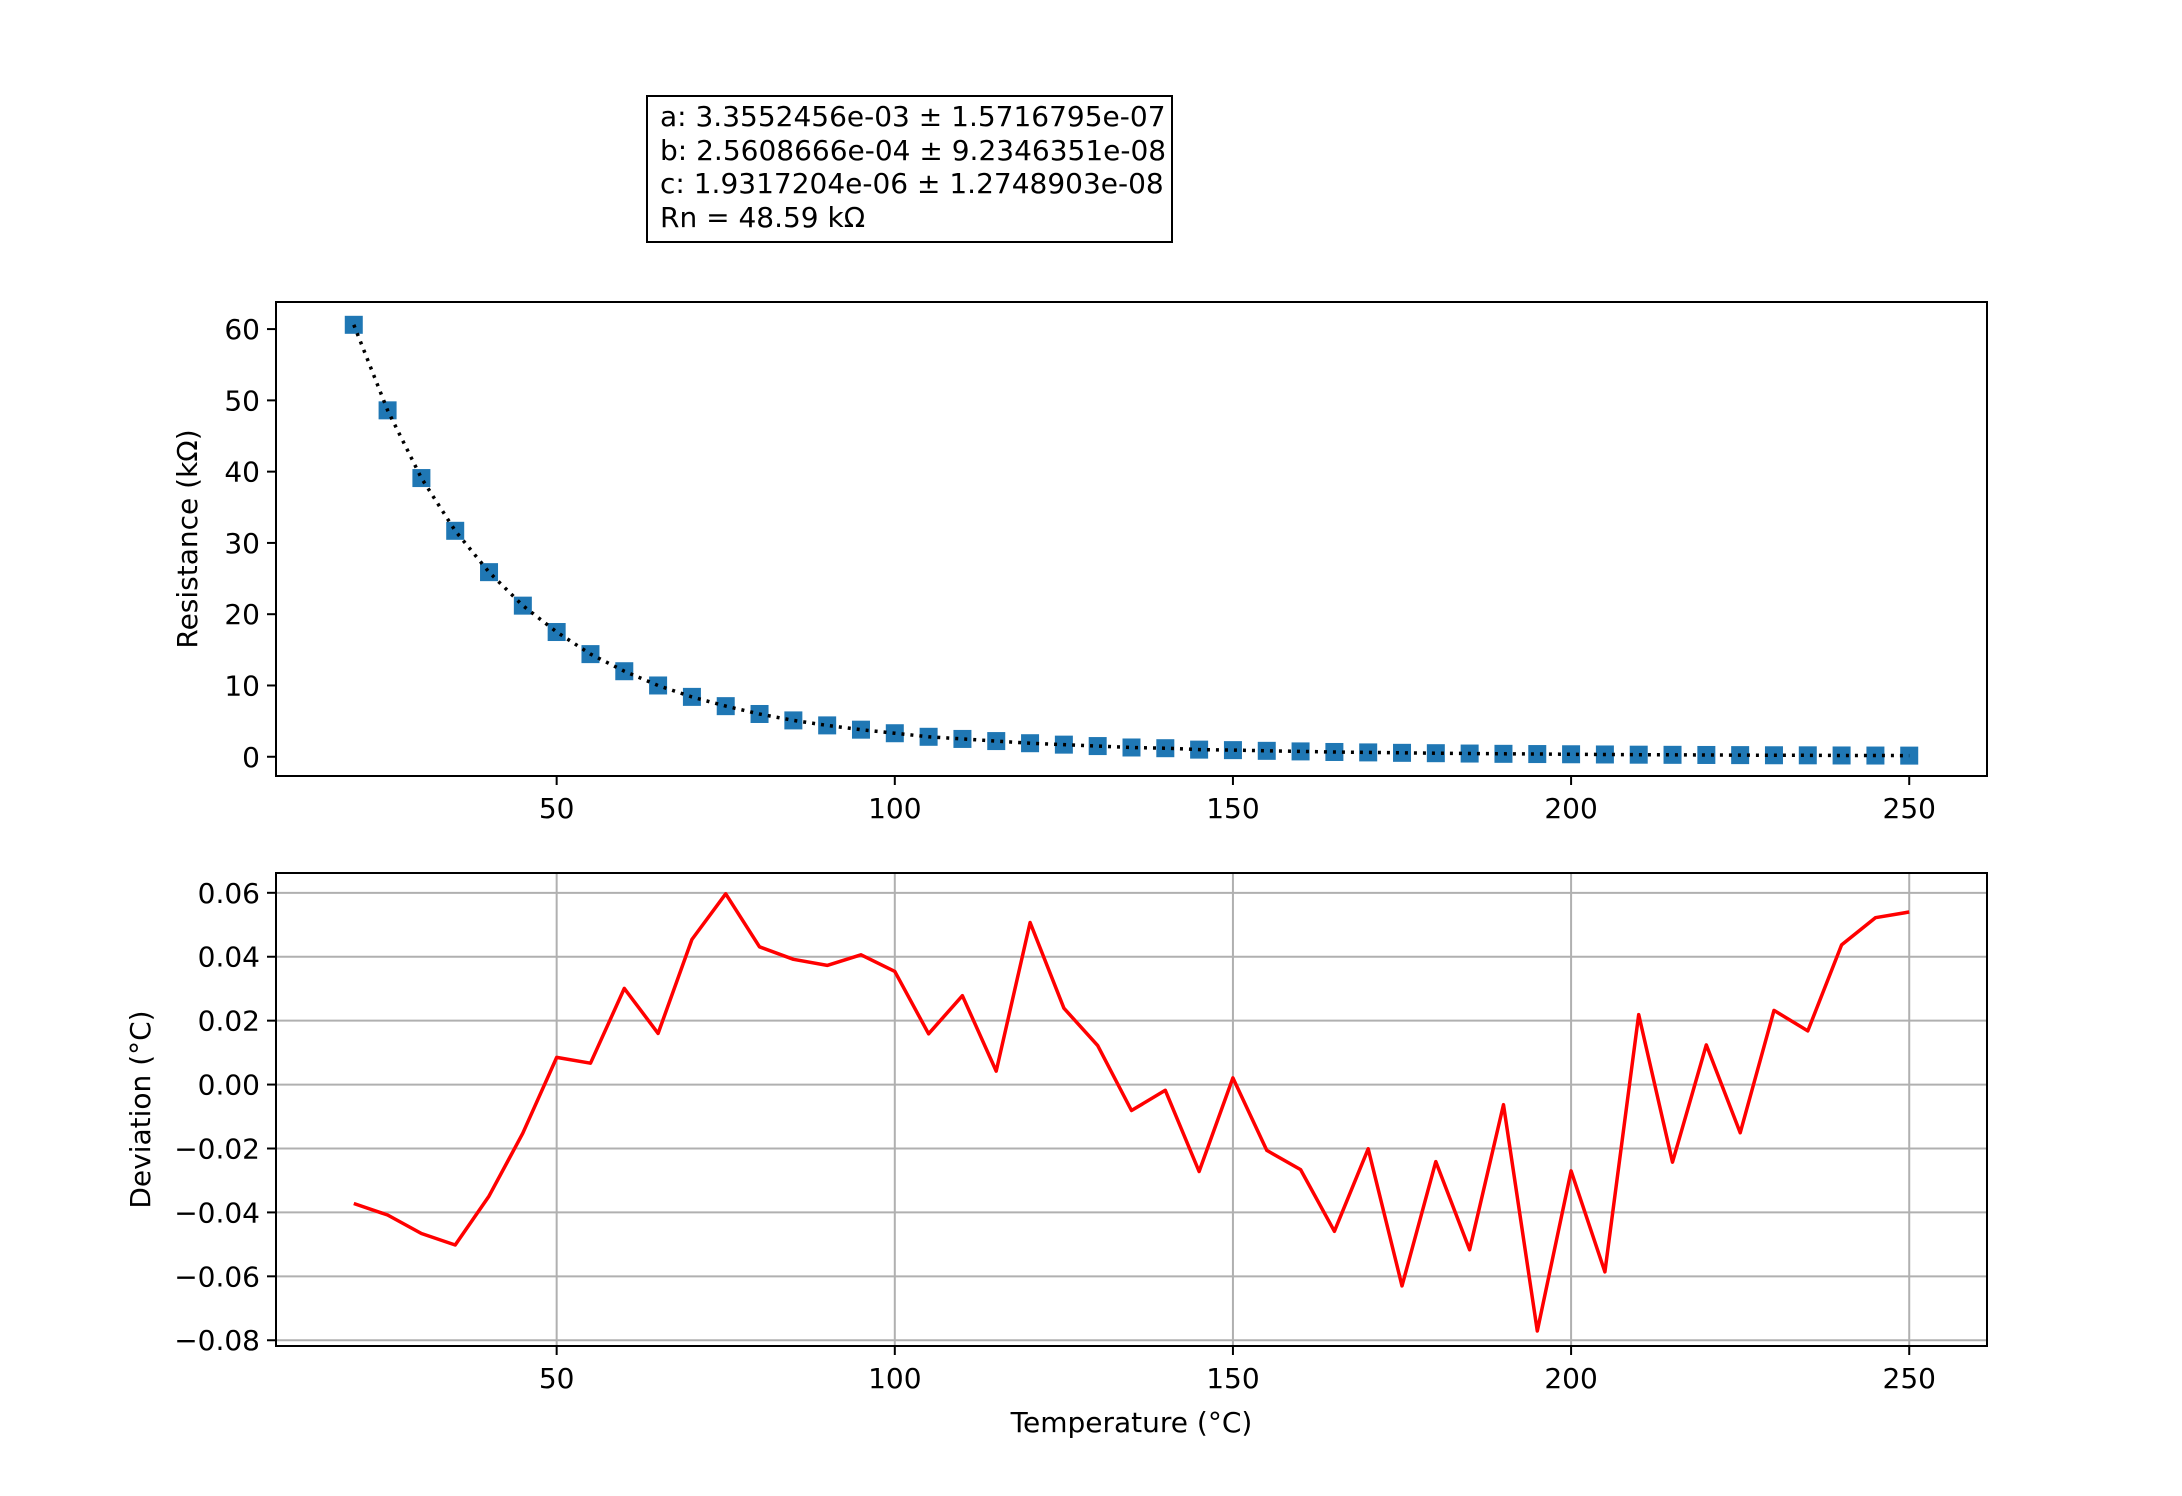 This screenshot has height=1496, width=2182. What do you see at coordinates (242, 472) in the screenshot?
I see `resistance-y-tick-label: 40` at bounding box center [242, 472].